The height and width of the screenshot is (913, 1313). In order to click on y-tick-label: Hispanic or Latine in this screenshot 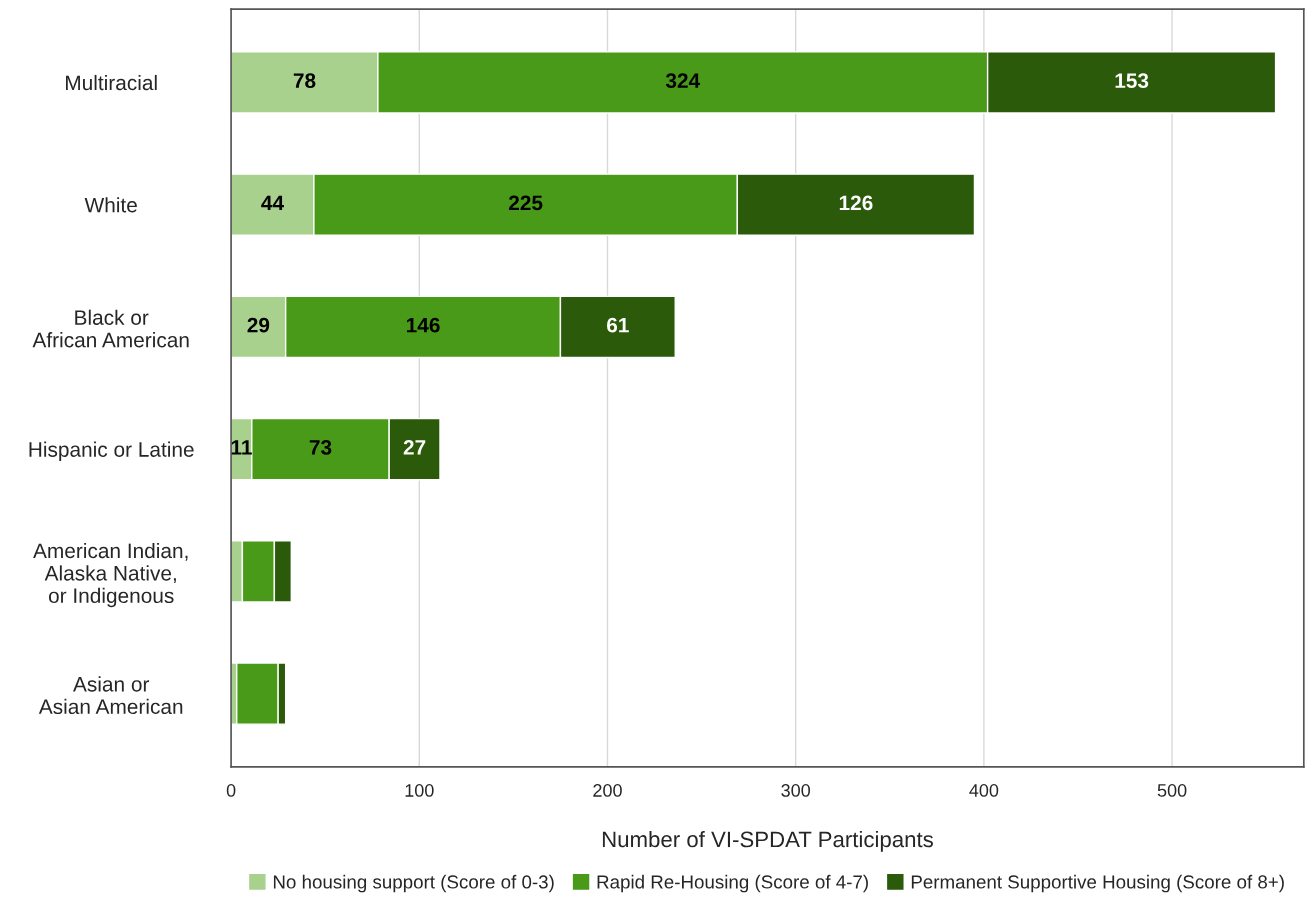, I will do `click(111, 451)`.